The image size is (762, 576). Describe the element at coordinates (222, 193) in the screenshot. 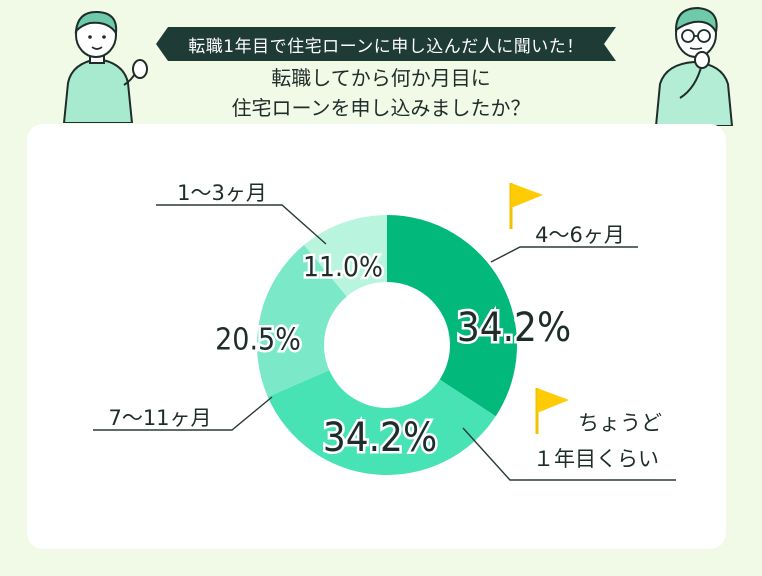

I see `category-label-4: 1〜3ヶ月` at that location.